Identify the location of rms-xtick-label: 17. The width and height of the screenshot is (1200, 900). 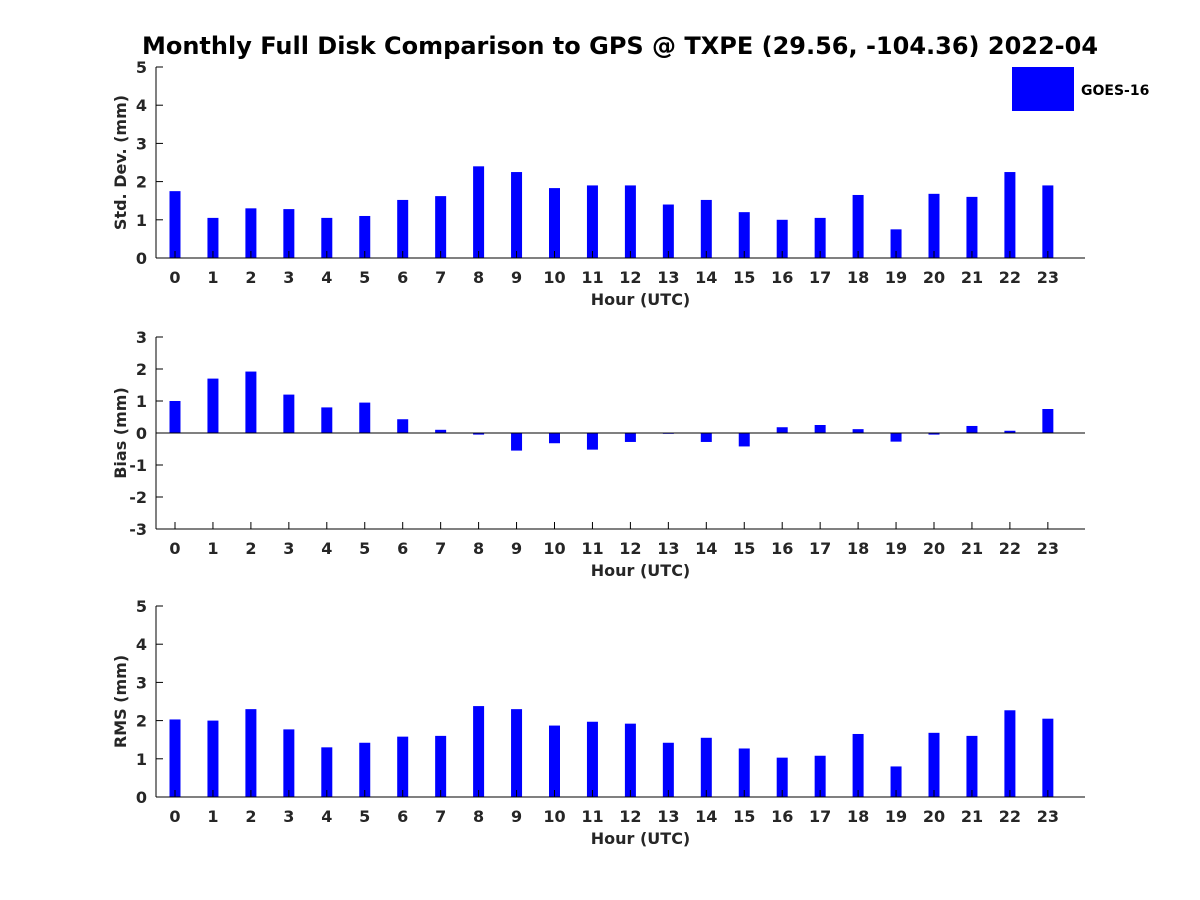
(820, 816).